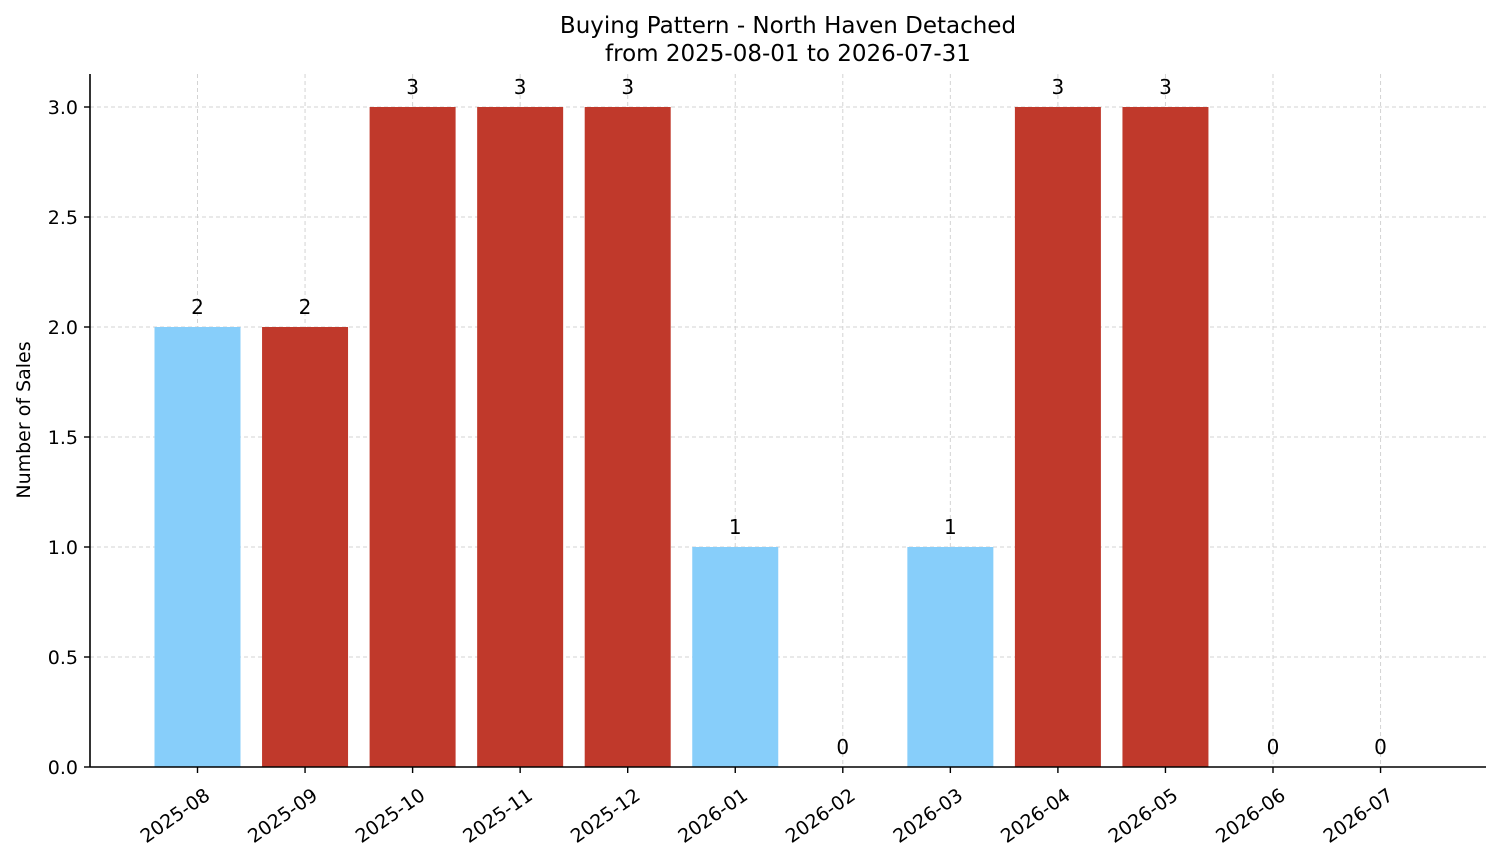 This screenshot has width=1501, height=863. What do you see at coordinates (63, 658) in the screenshot?
I see `y-tick-label: 0.5` at bounding box center [63, 658].